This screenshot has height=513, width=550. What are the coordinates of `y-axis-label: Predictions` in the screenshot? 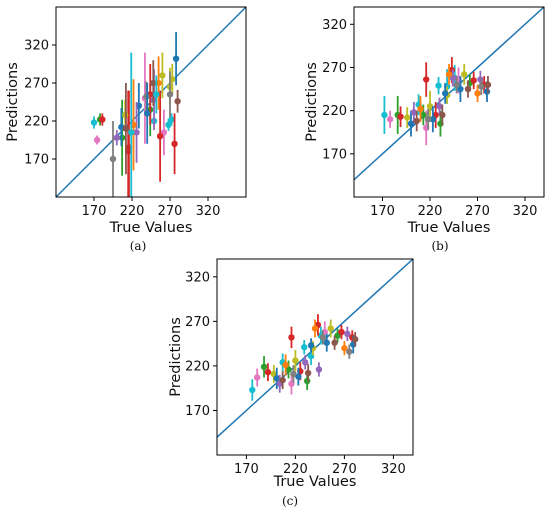 It's located at (312, 102).